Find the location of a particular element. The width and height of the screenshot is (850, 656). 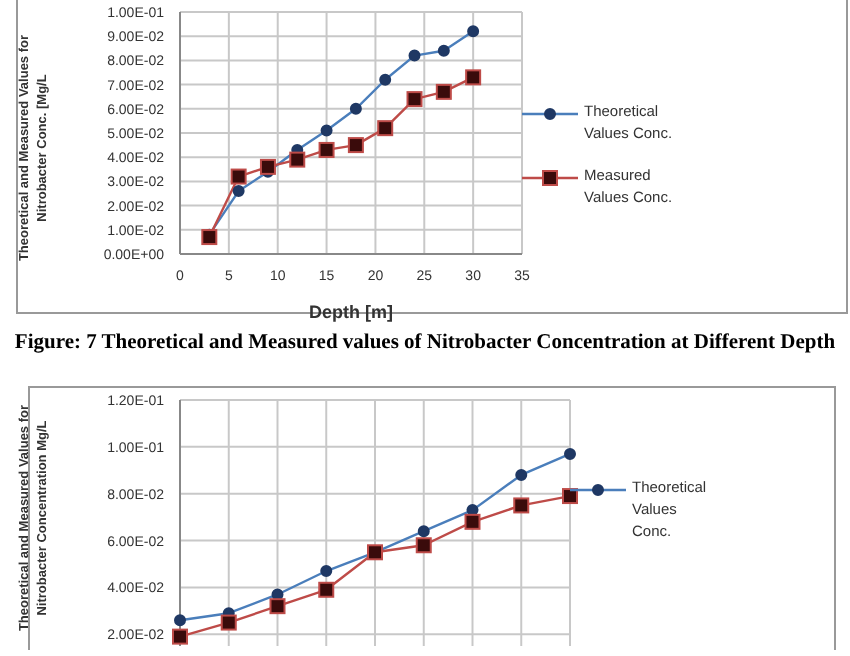

x-axis-title: Depth [m] is located at coordinates (351, 312).